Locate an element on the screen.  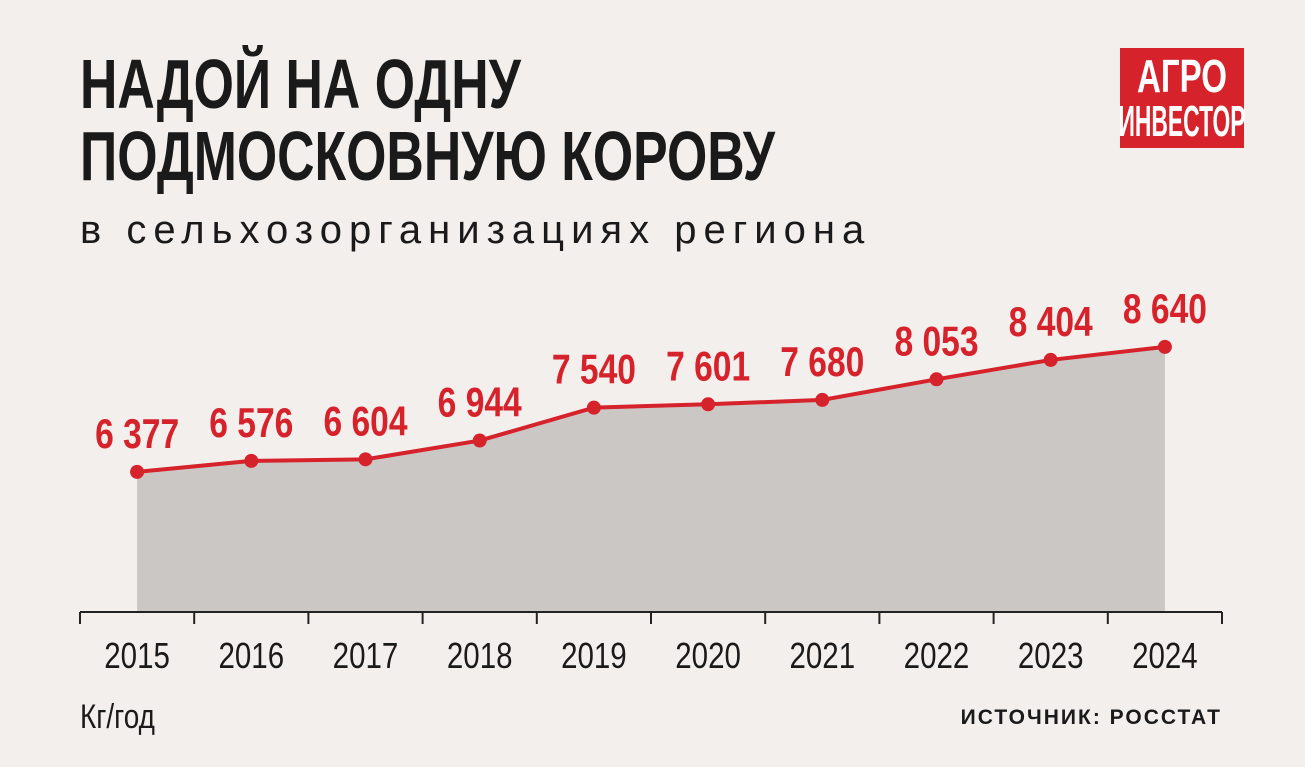
chart-title: НАДОЙ НА ОДНУ is located at coordinates (300, 84).